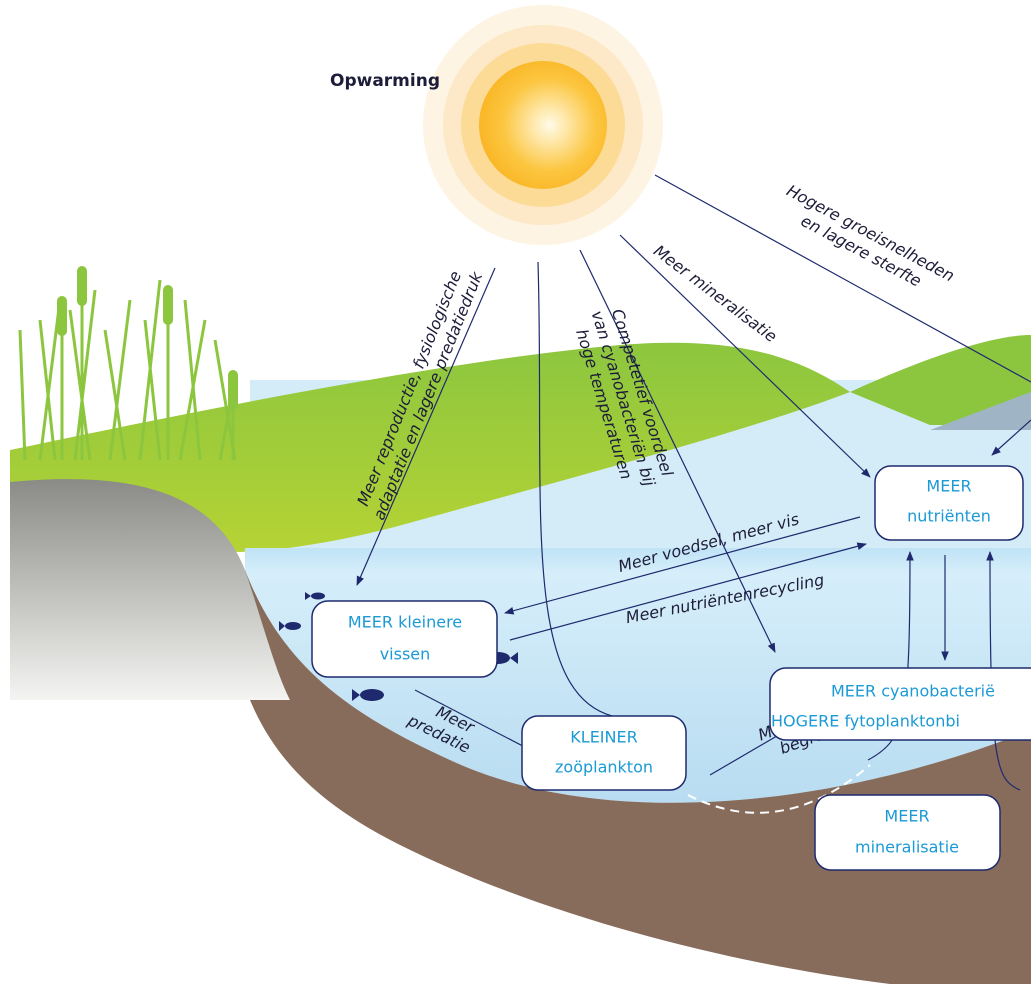  I want to click on text-line: KLEINER, so click(603, 737).